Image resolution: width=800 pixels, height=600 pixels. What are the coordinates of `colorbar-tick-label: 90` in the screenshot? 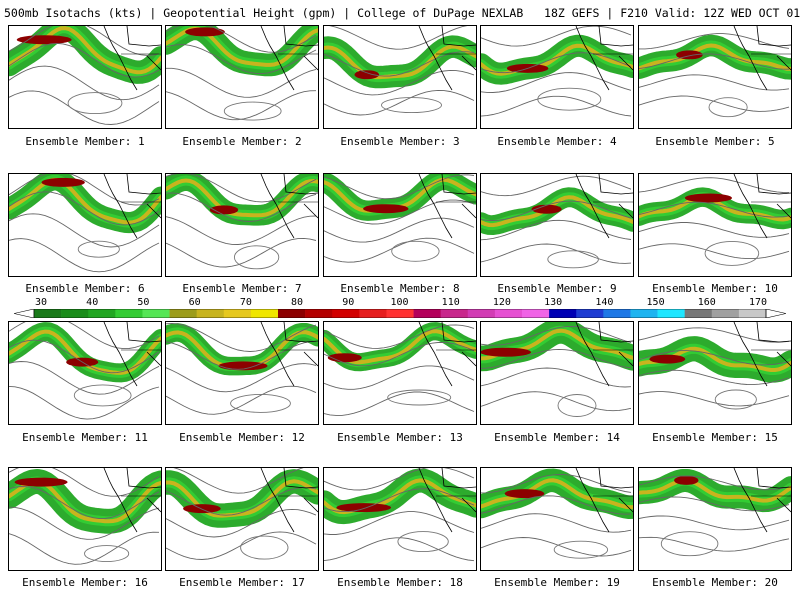 It's located at (348, 302).